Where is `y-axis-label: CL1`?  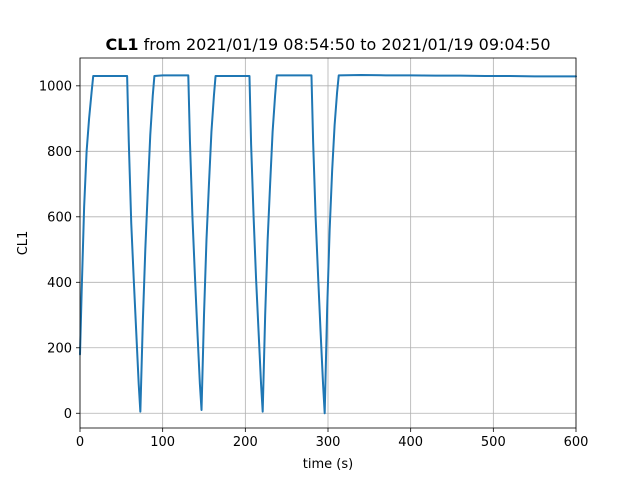 y-axis-label: CL1 is located at coordinates (23, 243).